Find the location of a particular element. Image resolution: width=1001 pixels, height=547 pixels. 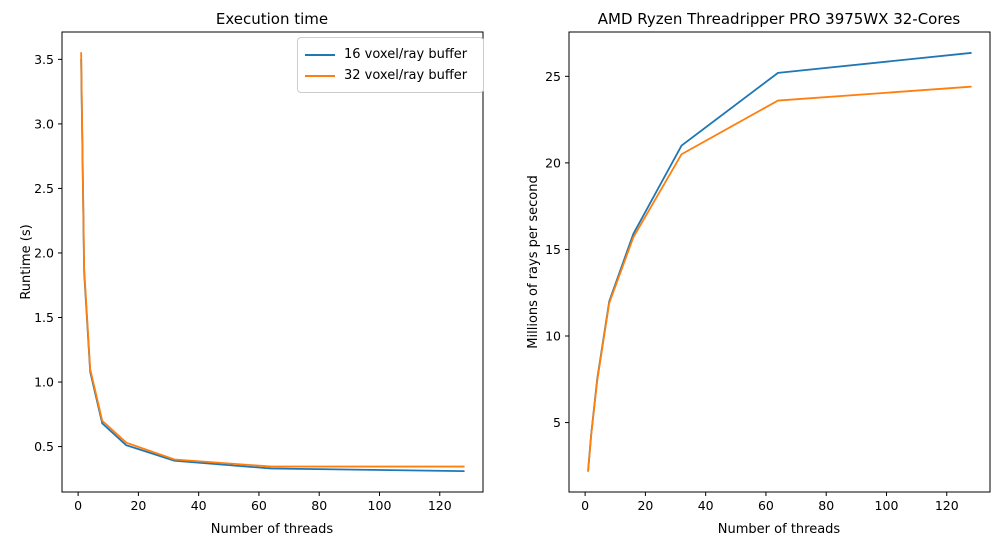

legend-label: 32 voxel/ray buffer is located at coordinates (406, 75).